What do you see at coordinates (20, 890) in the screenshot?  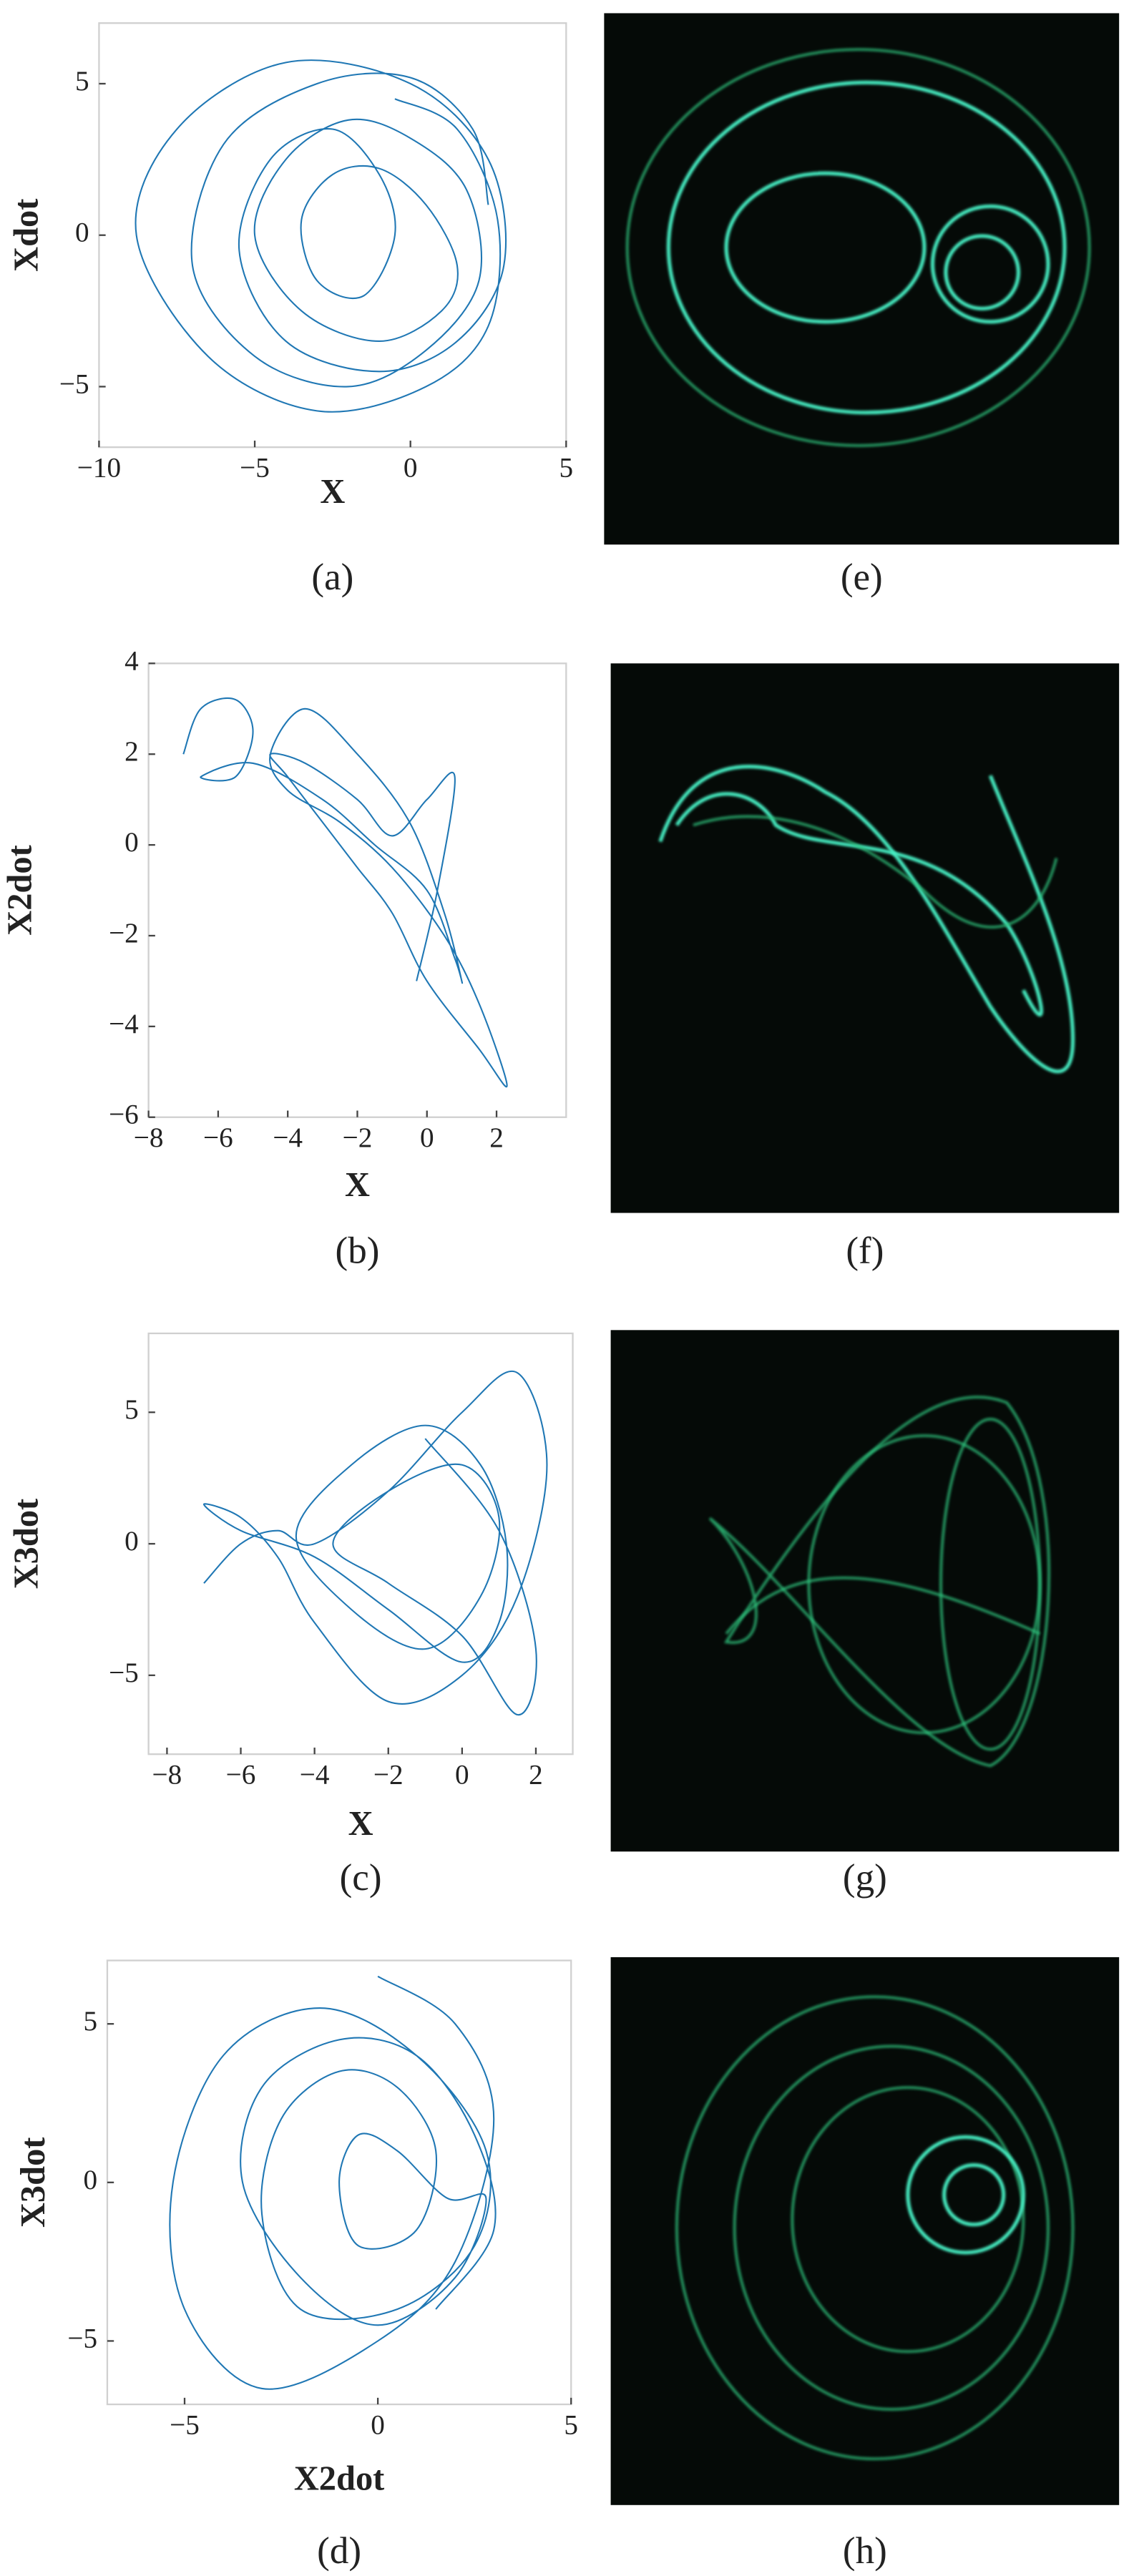 I see `y-axis-label: X2dot` at bounding box center [20, 890].